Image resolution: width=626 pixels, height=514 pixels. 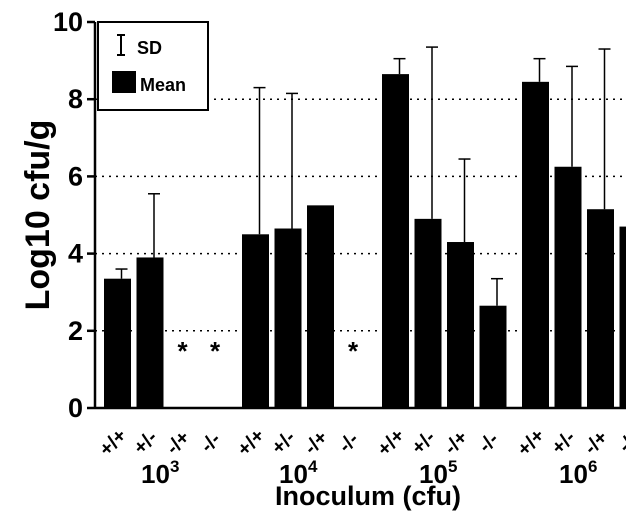 What do you see at coordinates (75, 176) in the screenshot?
I see `y-tick-label: 6` at bounding box center [75, 176].